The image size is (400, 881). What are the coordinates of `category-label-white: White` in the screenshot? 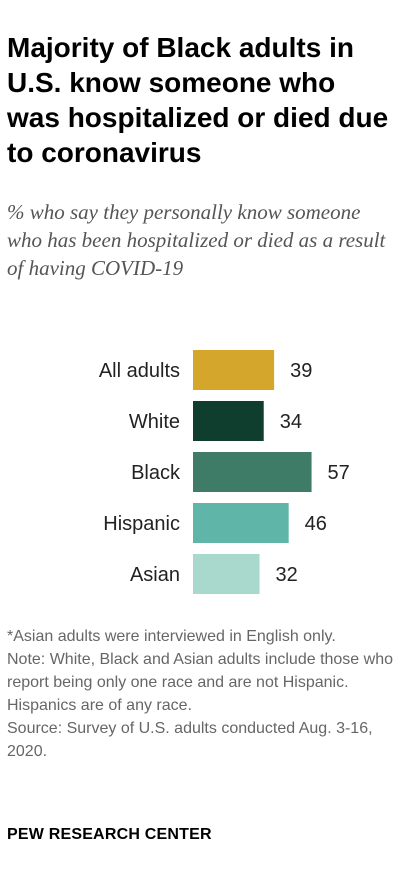 It's located at (154, 422).